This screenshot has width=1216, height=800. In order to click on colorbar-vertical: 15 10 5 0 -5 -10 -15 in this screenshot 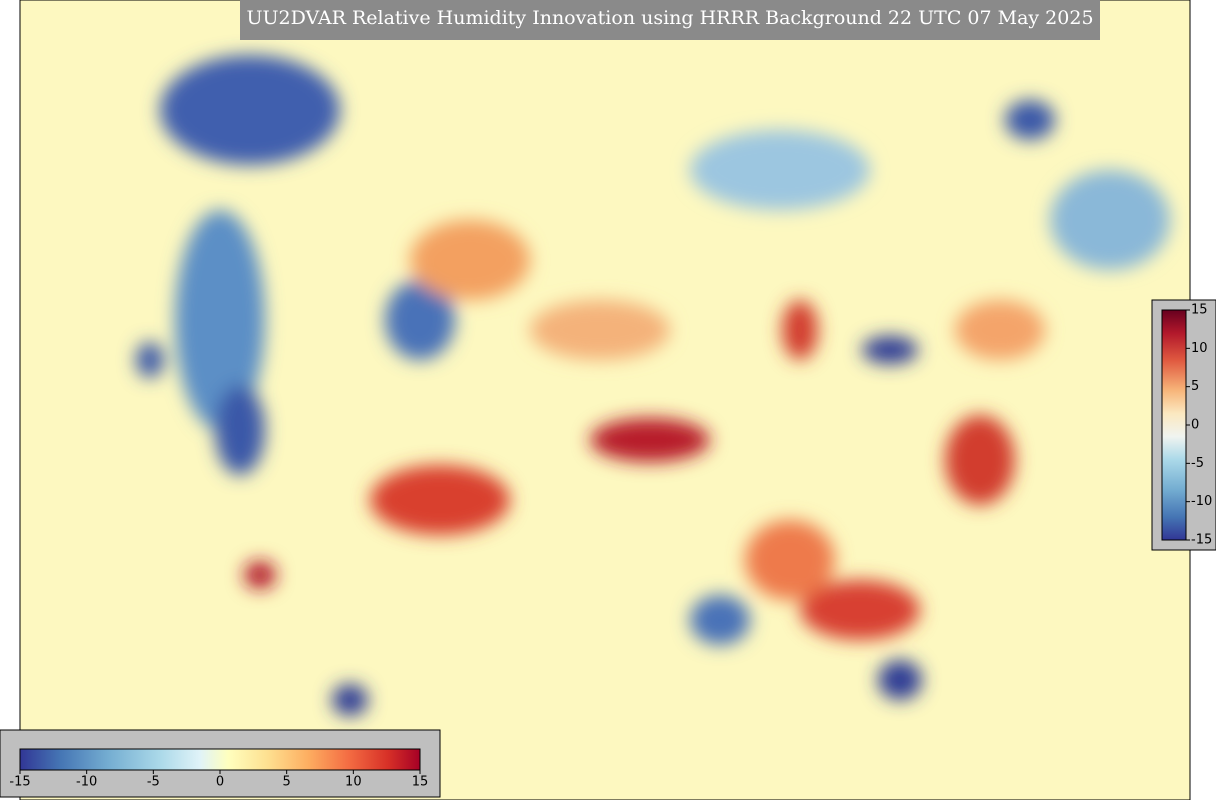, I will do `click(1183, 425)`.